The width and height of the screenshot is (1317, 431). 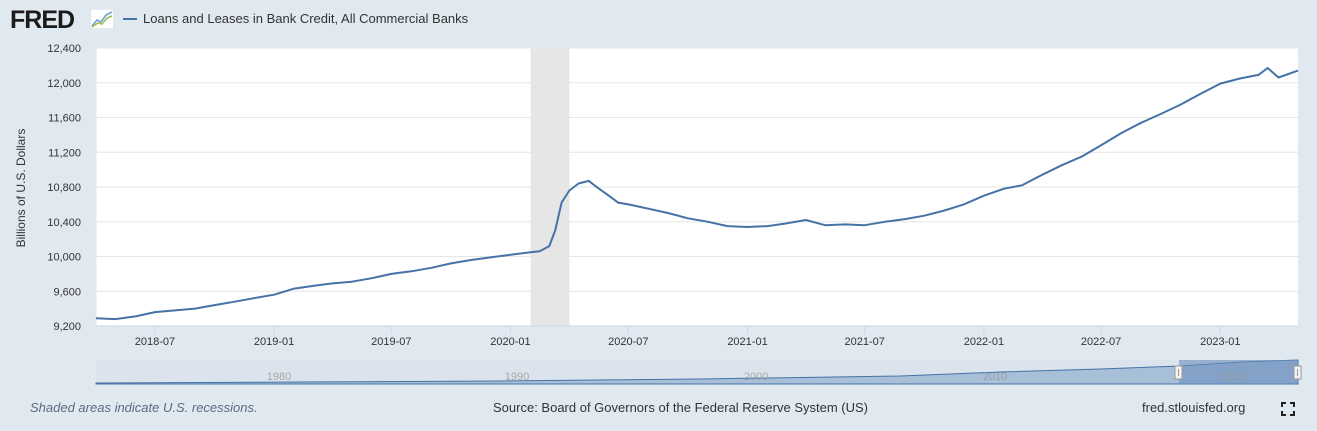 What do you see at coordinates (64, 49) in the screenshot?
I see `y-tick-label: 12,400` at bounding box center [64, 49].